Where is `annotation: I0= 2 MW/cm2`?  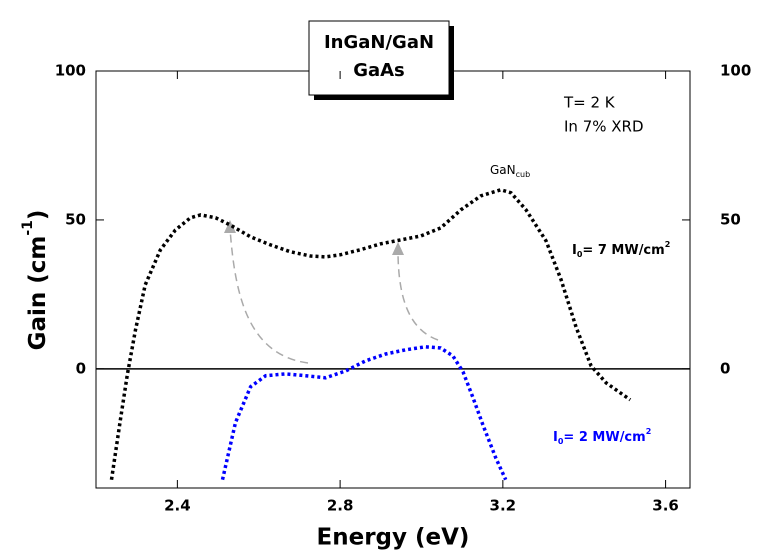
annotation: I0= 2 MW/cm2 is located at coordinates (602, 436).